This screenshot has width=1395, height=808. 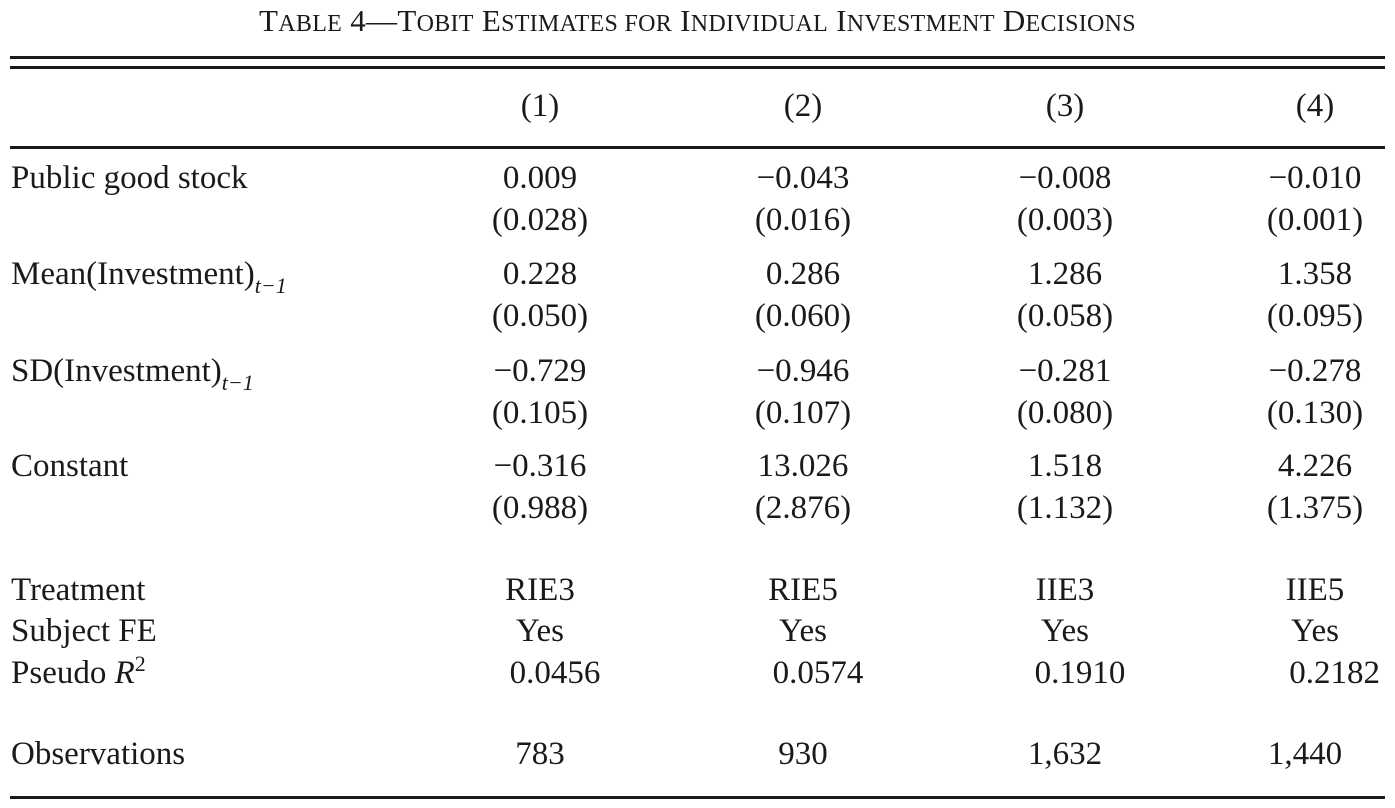 What do you see at coordinates (540, 371) in the screenshot?
I see `coef-sd-investment-1: −0.729` at bounding box center [540, 371].